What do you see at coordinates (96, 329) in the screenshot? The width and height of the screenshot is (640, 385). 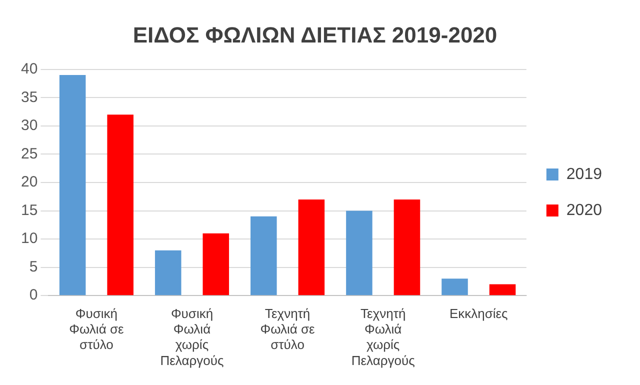 I see `x-tick-label: Φυσική Φωλιά σε στύλο` at bounding box center [96, 329].